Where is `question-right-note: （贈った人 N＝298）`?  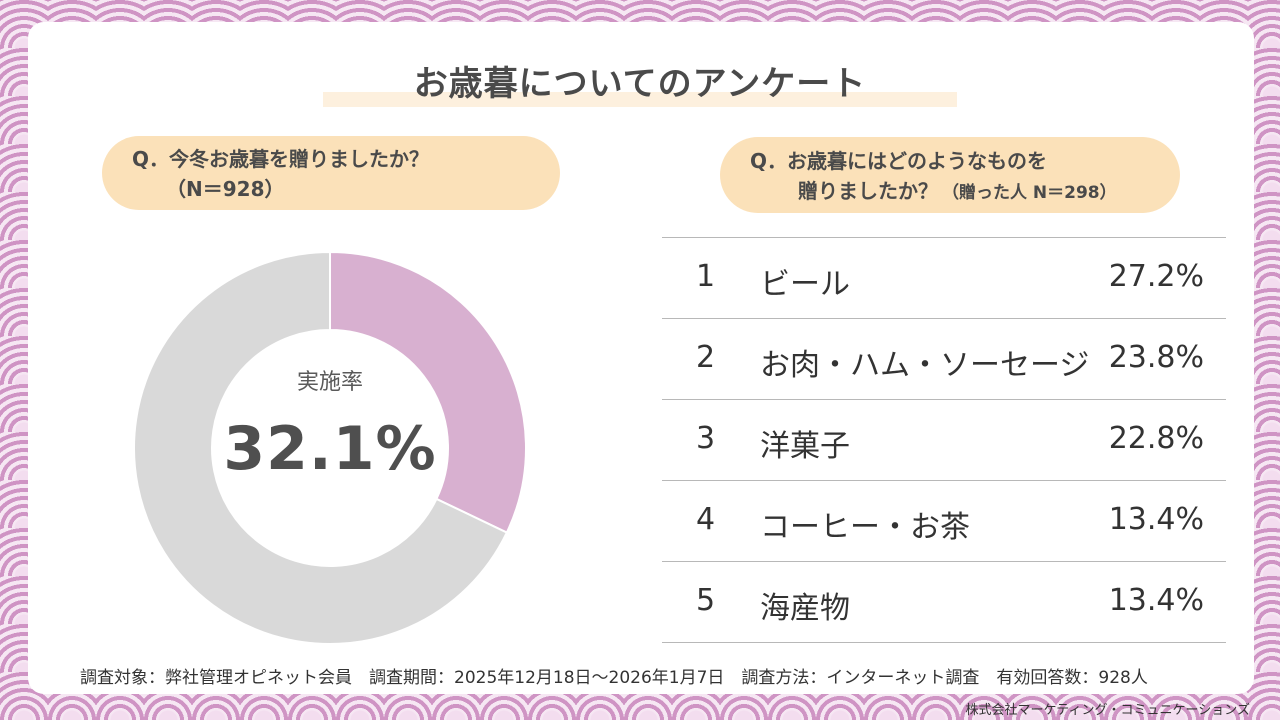
question-right-note: （贈った人 N＝298） is located at coordinates (1029, 193).